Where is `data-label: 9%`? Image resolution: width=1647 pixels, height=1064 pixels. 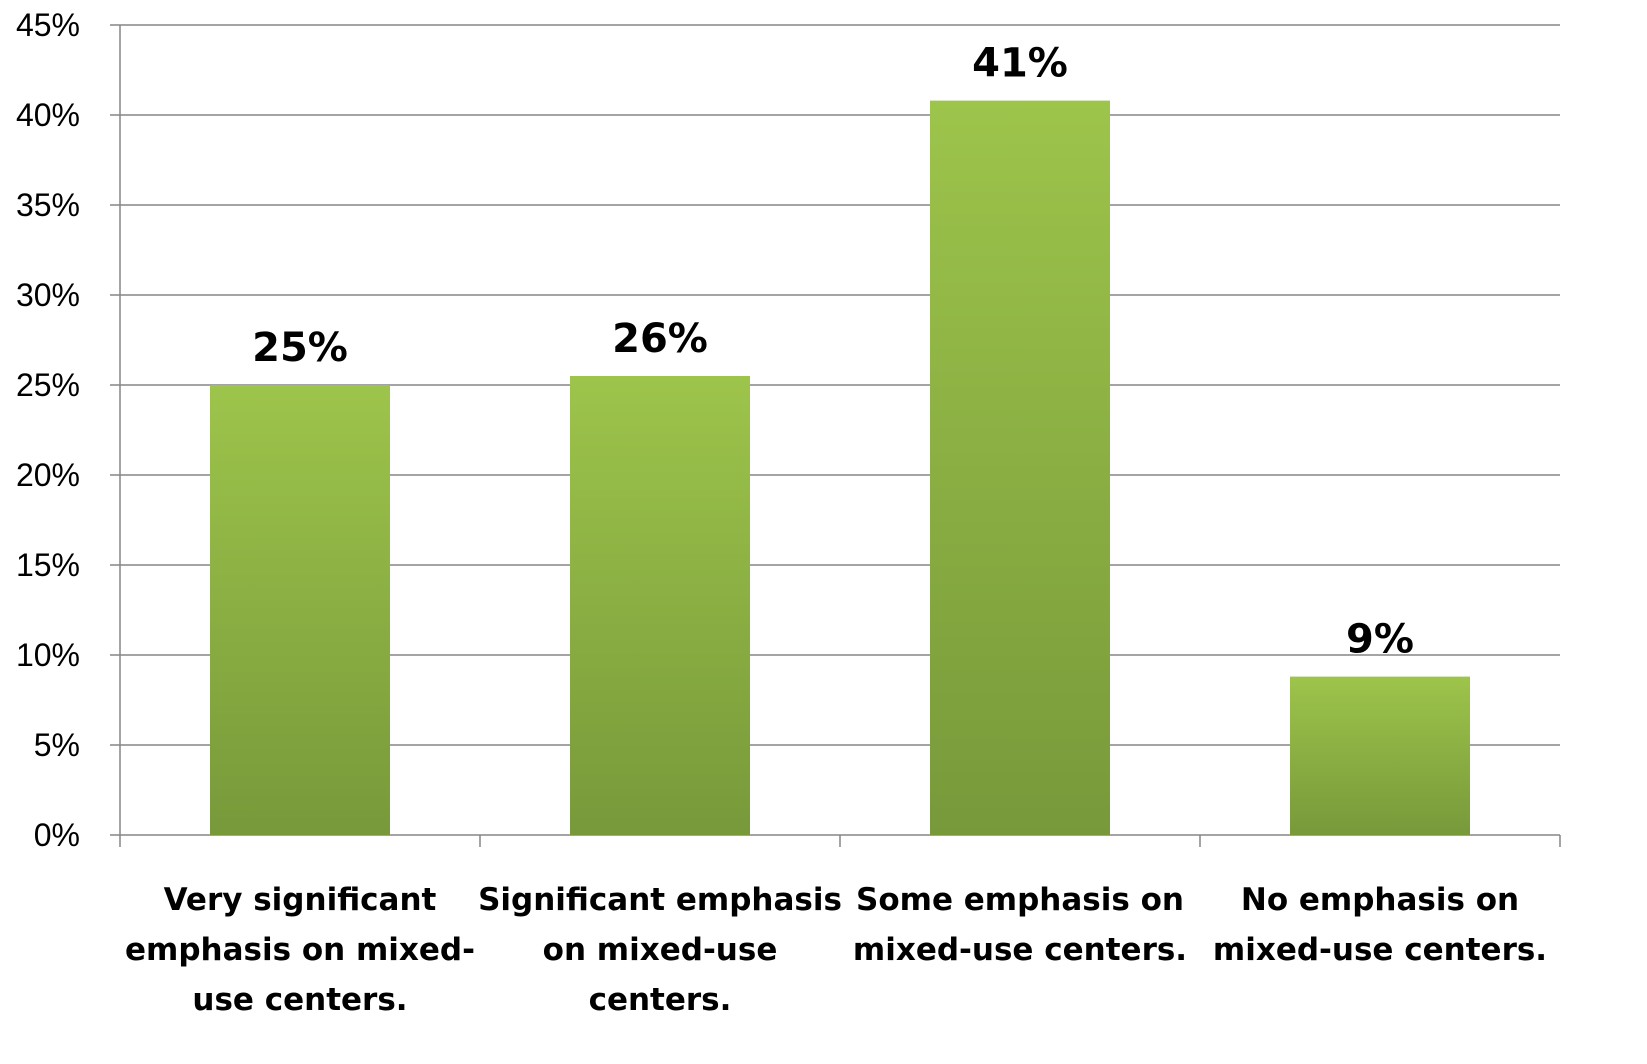
data-label: 9% is located at coordinates (1380, 640).